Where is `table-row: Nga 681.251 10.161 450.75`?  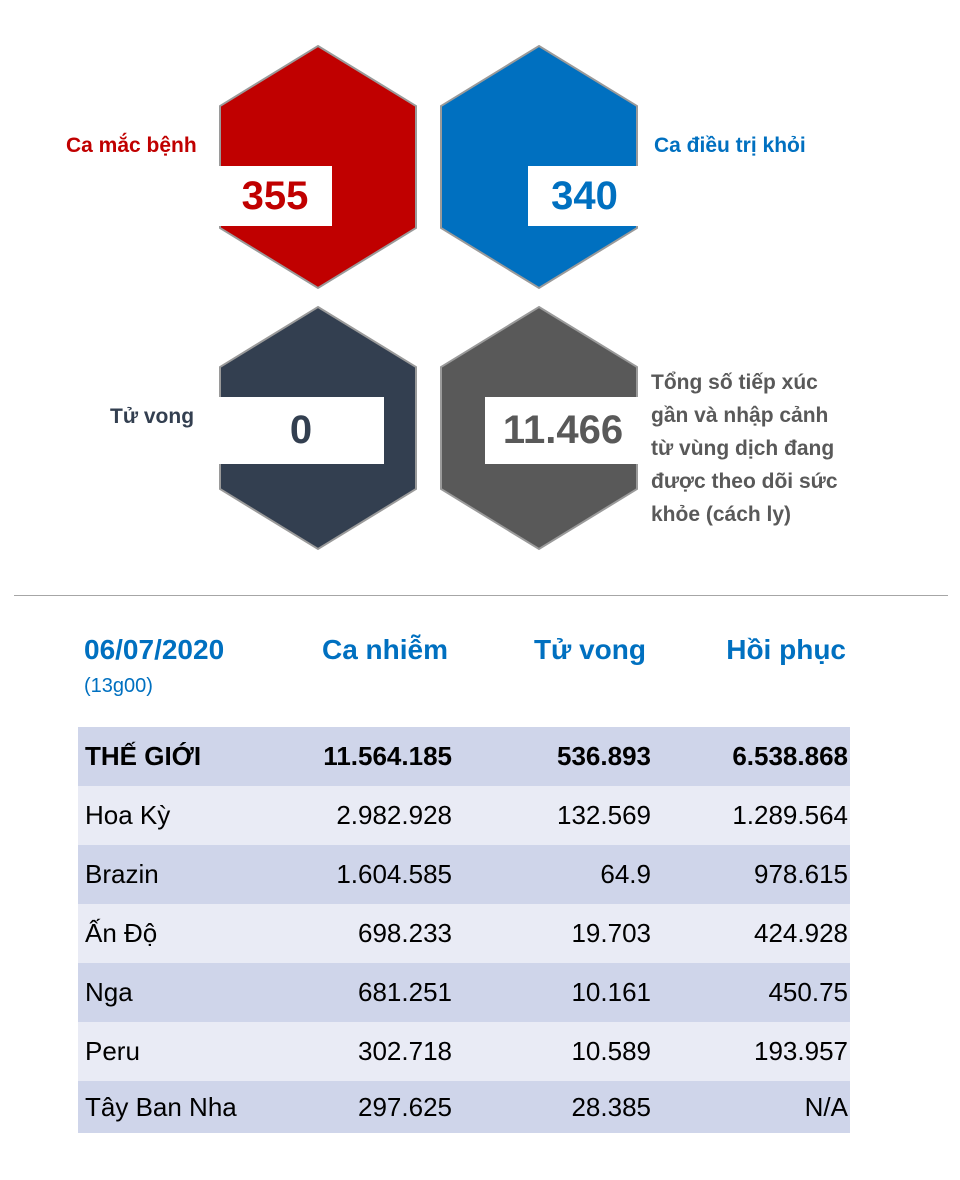 table-row: Nga 681.251 10.161 450.75 is located at coordinates (464, 992).